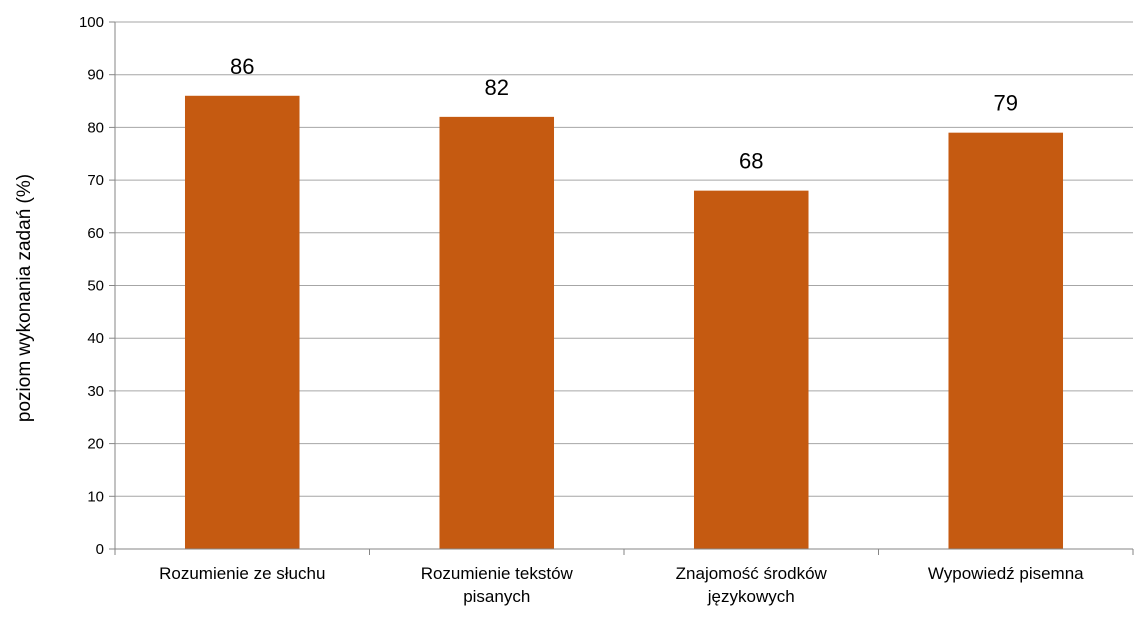 The height and width of the screenshot is (617, 1140). I want to click on category-label: Rozumienie ze słuchu, so click(242, 573).